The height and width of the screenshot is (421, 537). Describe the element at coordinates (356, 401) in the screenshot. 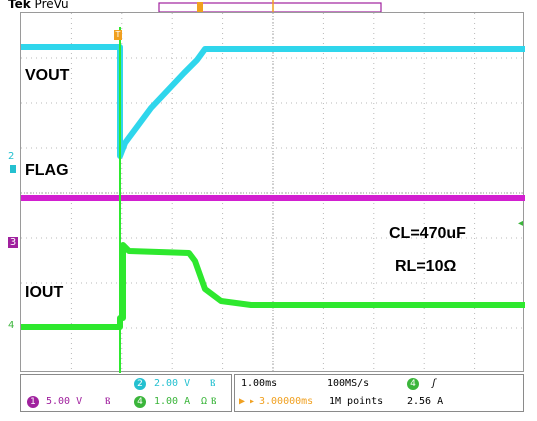

I see `record-length: 1M points` at that location.